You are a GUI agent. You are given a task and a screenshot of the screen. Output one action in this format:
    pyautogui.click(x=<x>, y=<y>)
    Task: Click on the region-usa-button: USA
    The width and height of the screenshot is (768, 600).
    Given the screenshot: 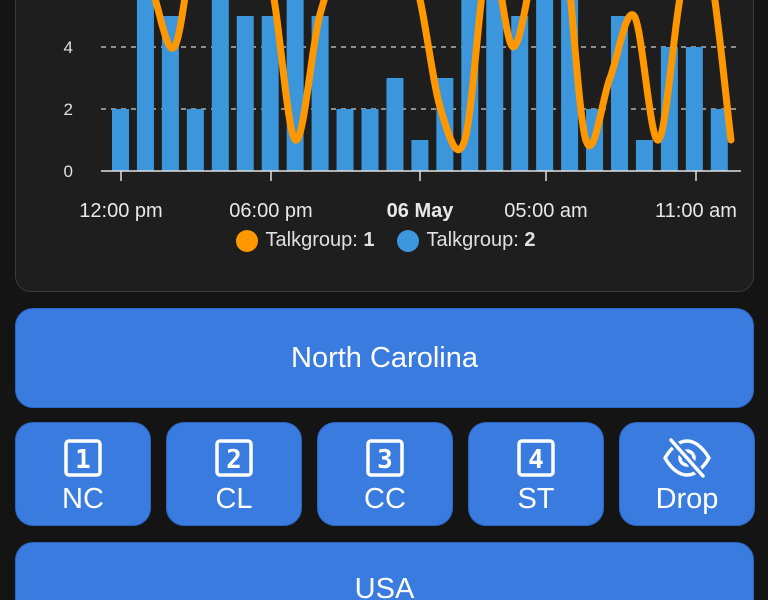 What is the action you would take?
    pyautogui.click(x=384, y=571)
    